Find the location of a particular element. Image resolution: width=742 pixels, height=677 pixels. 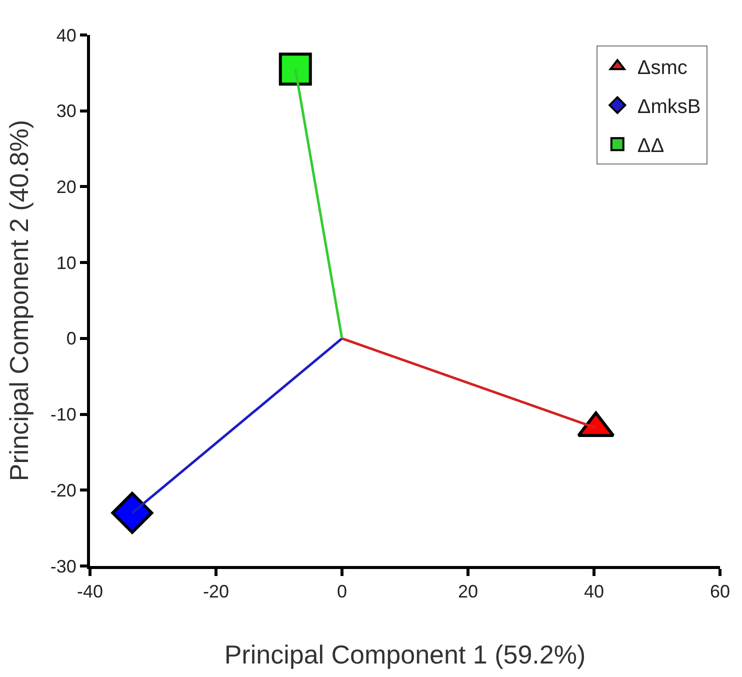

legend-label: ΔΔ is located at coordinates (650, 145).